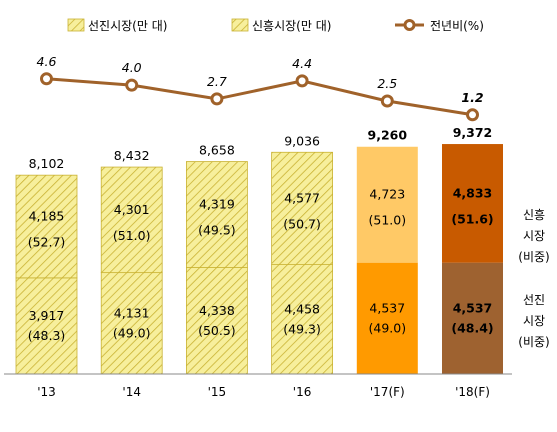 The height and width of the screenshot is (432, 557). What do you see at coordinates (217, 392) in the screenshot?
I see `x-tick-2: '15` at bounding box center [217, 392].